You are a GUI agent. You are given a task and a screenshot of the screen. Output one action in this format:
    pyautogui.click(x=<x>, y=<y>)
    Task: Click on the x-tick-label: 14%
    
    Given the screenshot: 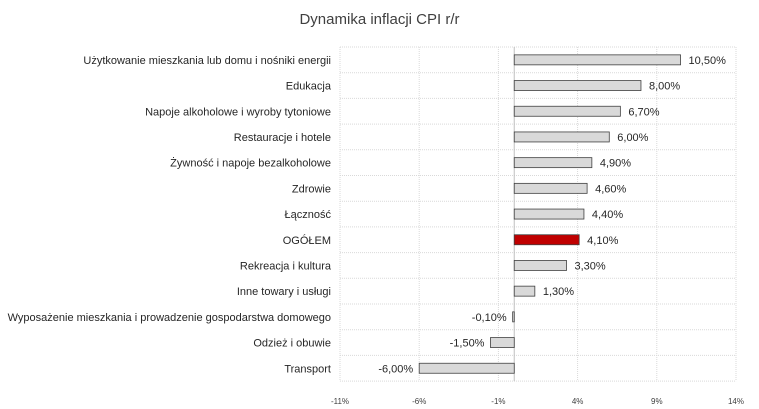 What is the action you would take?
    pyautogui.click(x=736, y=401)
    